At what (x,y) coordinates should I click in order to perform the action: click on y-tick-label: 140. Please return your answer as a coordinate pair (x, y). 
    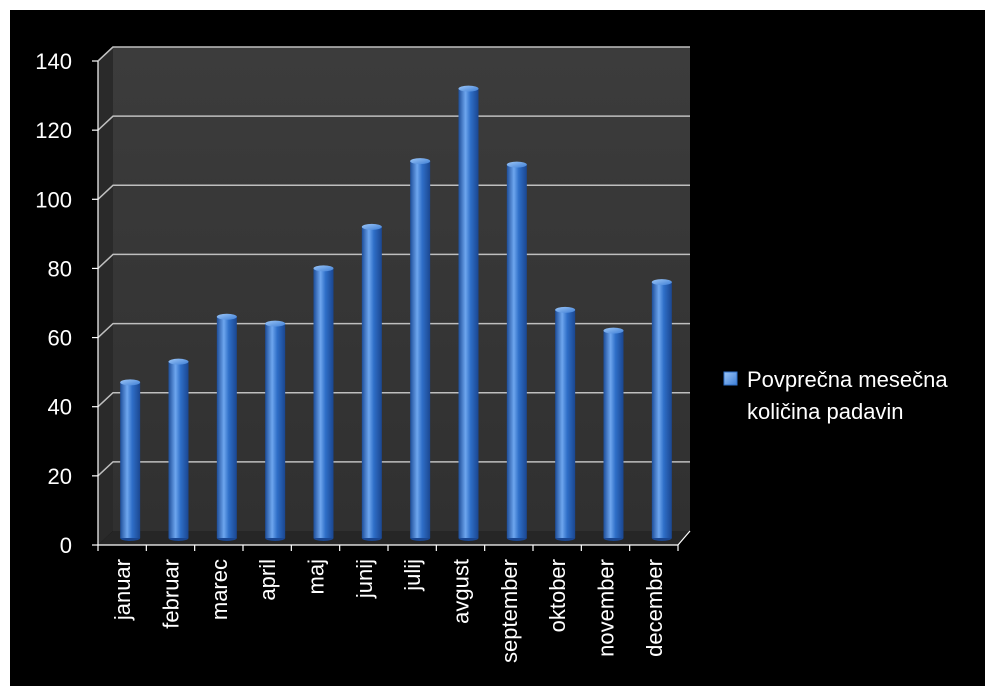
    Looking at the image, I should click on (53, 61).